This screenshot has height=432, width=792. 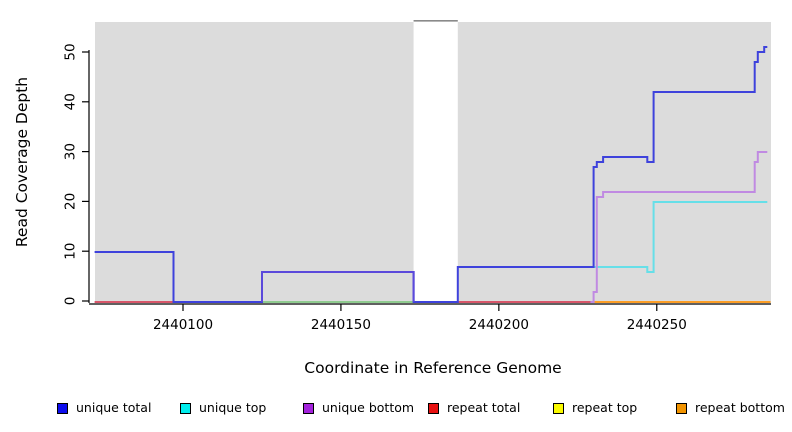 I want to click on legend-item-unique-bottom: unique bottom, so click(x=358, y=408).